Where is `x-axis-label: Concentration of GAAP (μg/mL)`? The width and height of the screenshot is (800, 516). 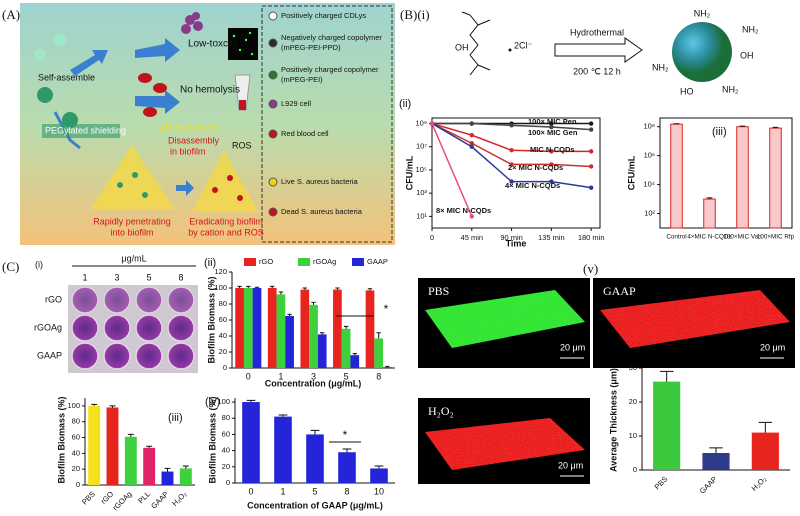
x-axis-label: Concentration of GAAP (μg/mL) is located at coordinates (315, 505).